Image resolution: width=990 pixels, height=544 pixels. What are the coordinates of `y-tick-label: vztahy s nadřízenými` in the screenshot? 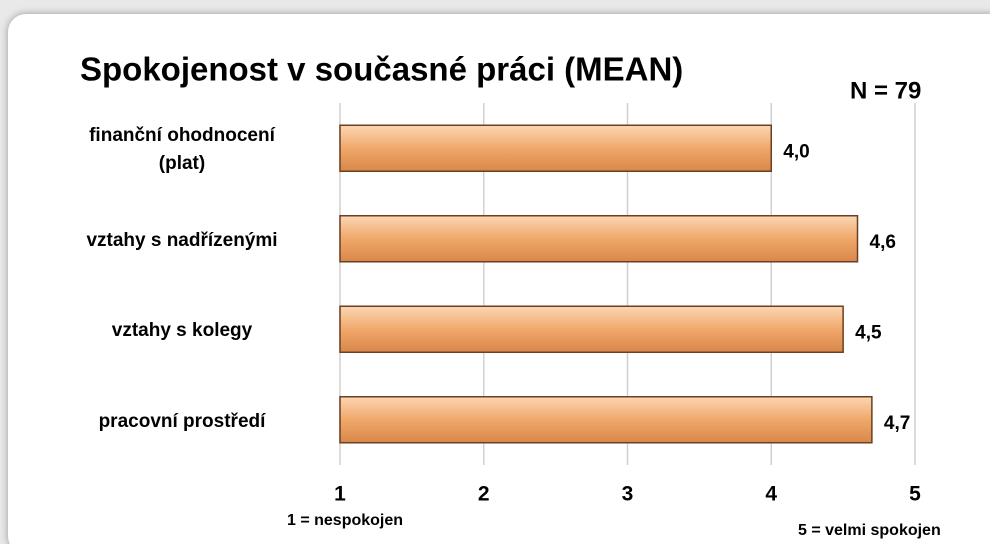 It's located at (182, 240).